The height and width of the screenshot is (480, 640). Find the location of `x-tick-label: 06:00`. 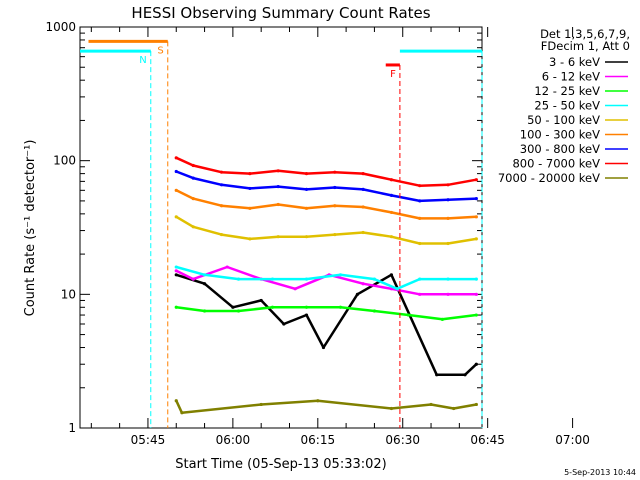

x-tick-label: 06:00 is located at coordinates (233, 440).